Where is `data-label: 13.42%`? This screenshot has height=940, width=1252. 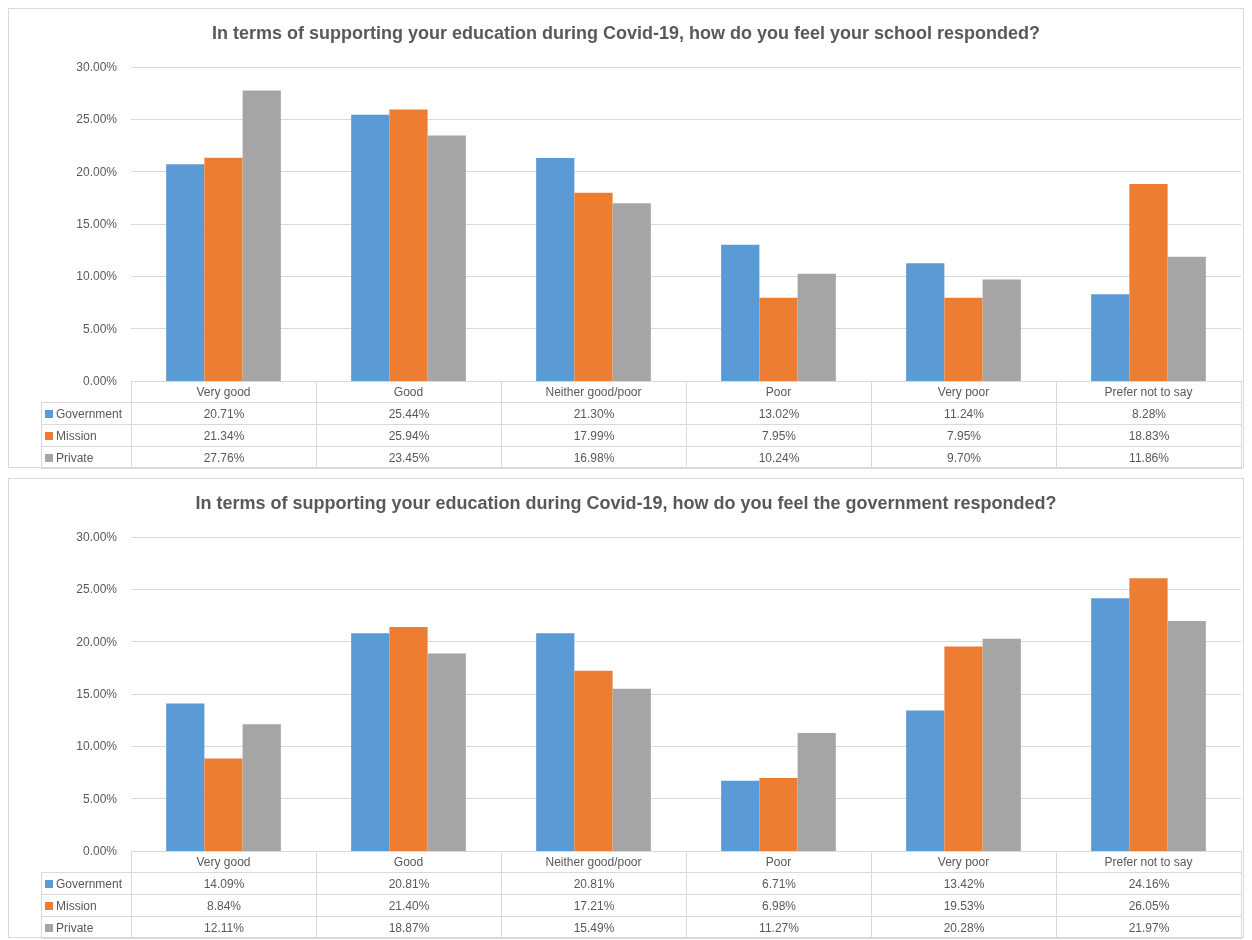
data-label: 13.42% is located at coordinates (964, 883).